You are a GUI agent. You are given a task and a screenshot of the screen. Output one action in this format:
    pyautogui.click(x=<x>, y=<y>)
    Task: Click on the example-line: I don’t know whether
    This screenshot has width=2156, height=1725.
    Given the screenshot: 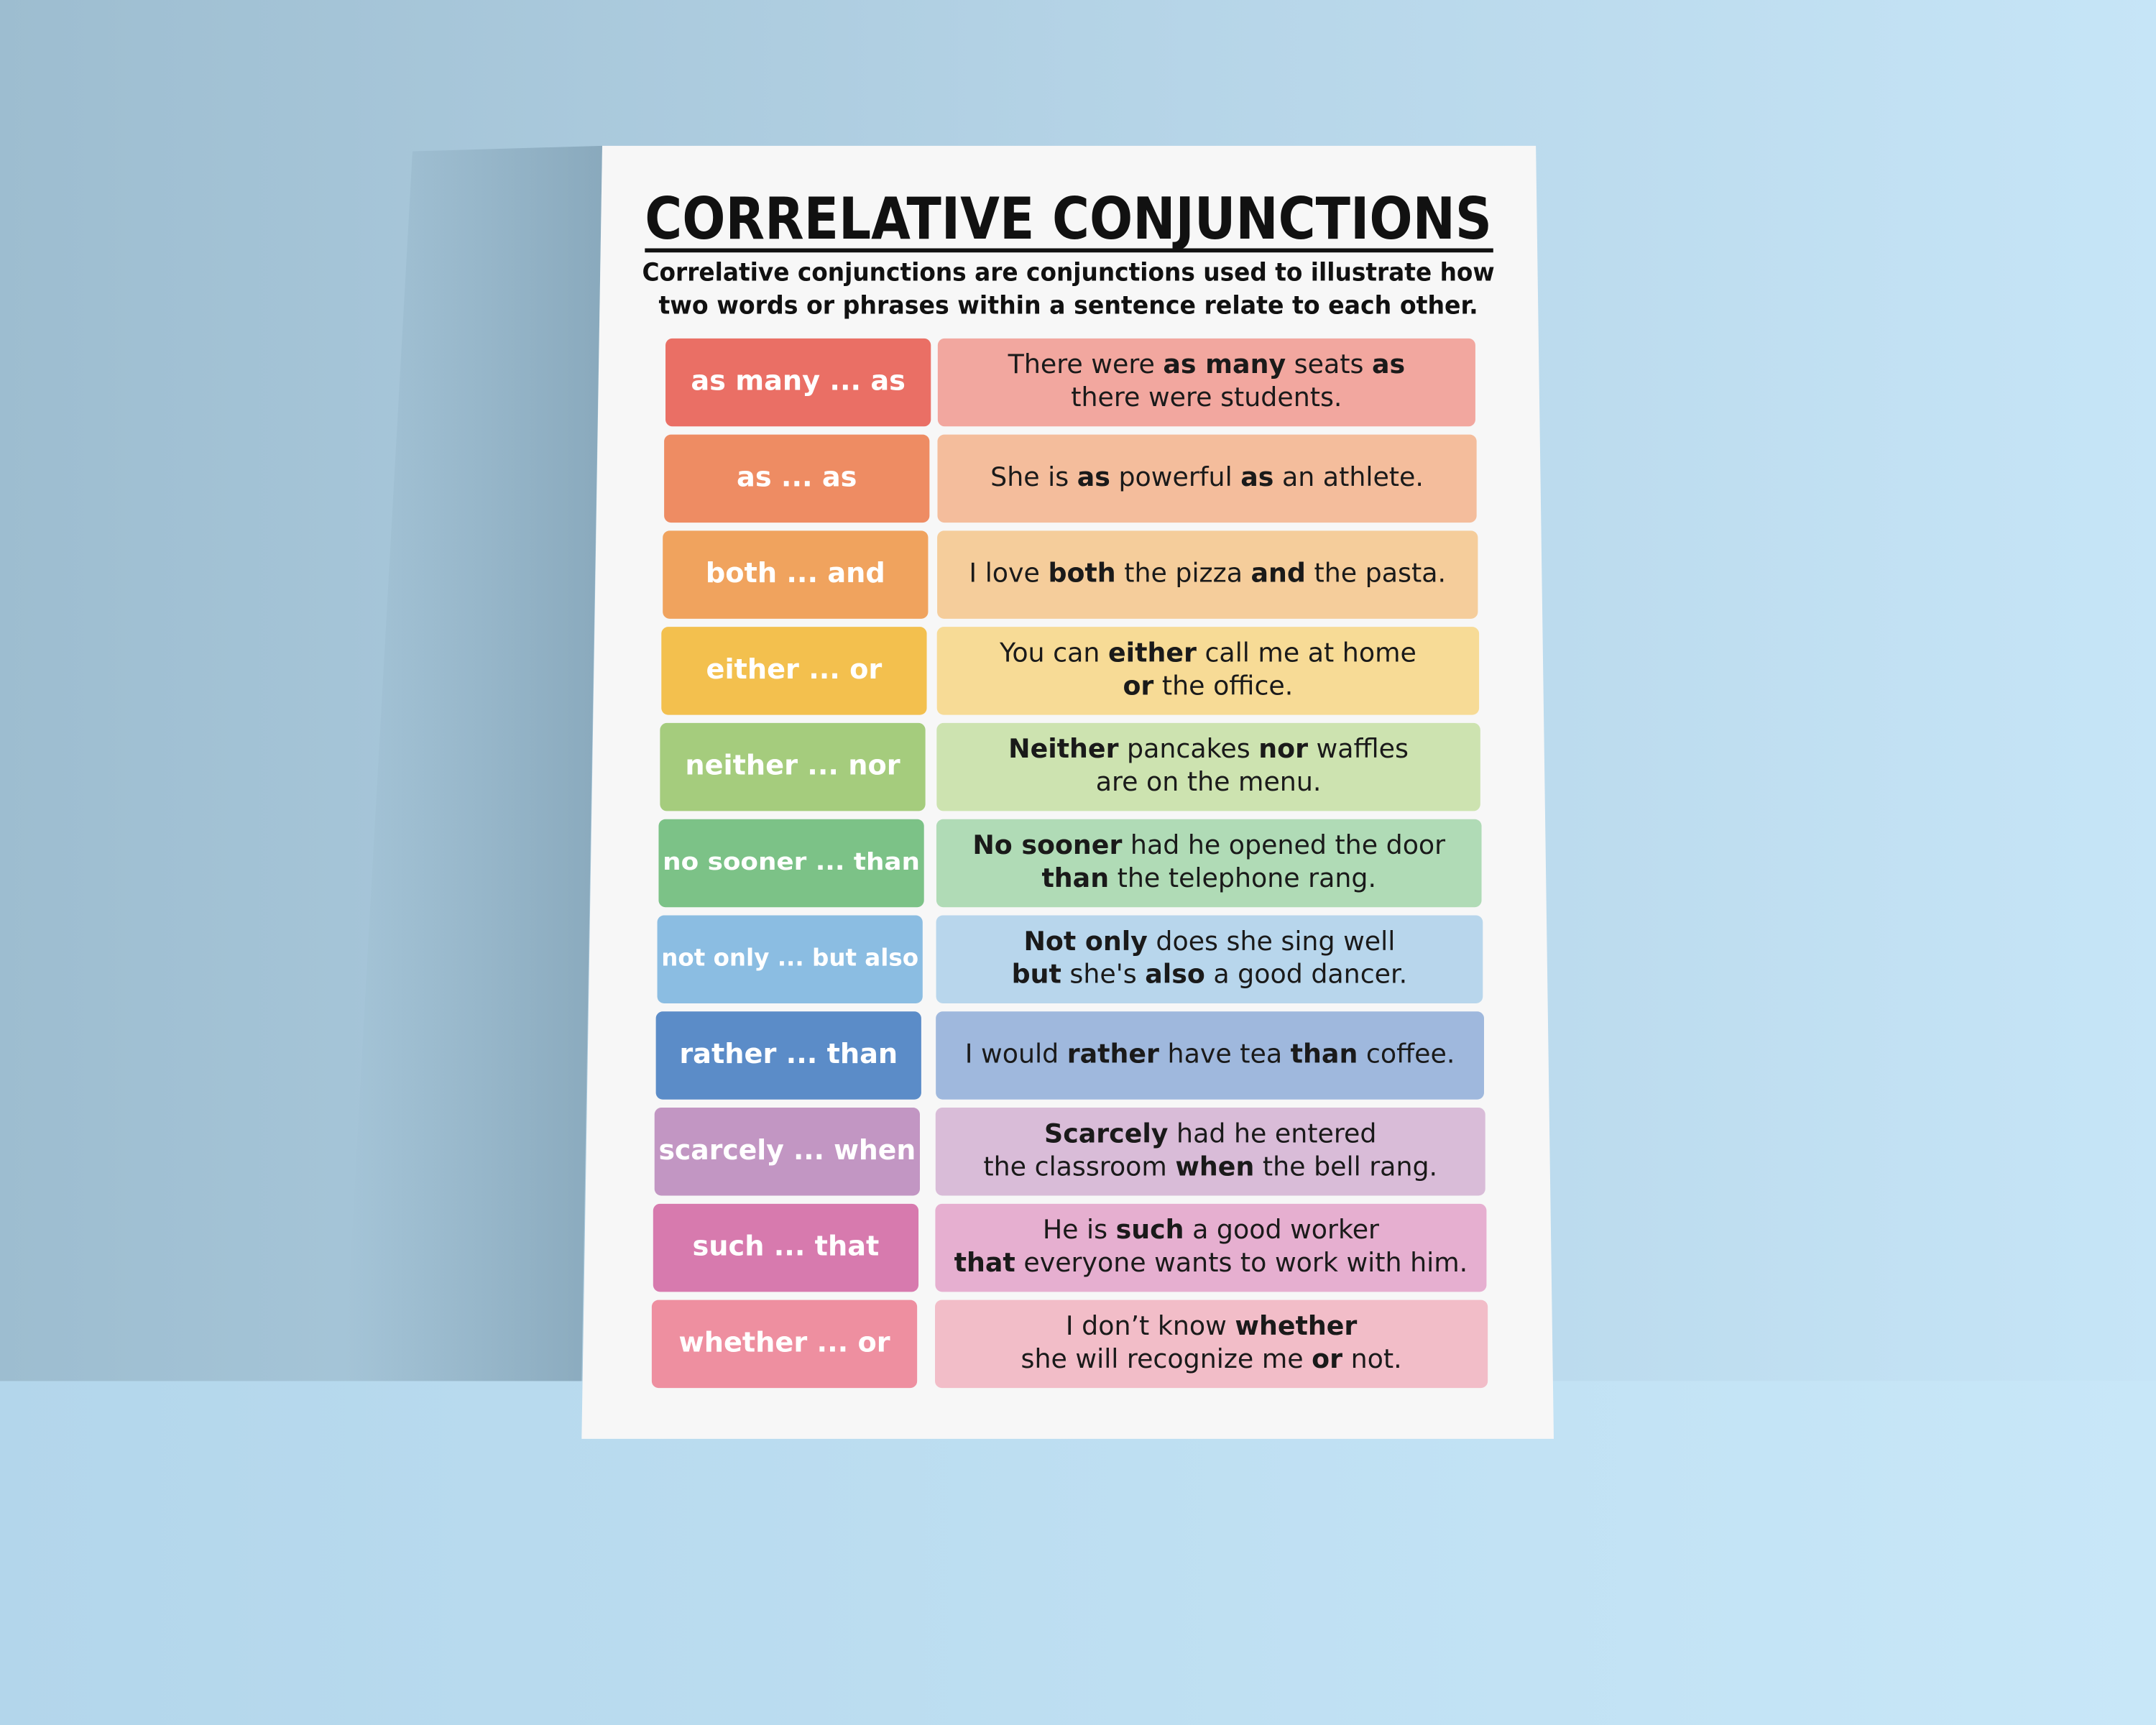 What is the action you would take?
    pyautogui.click(x=1211, y=1325)
    